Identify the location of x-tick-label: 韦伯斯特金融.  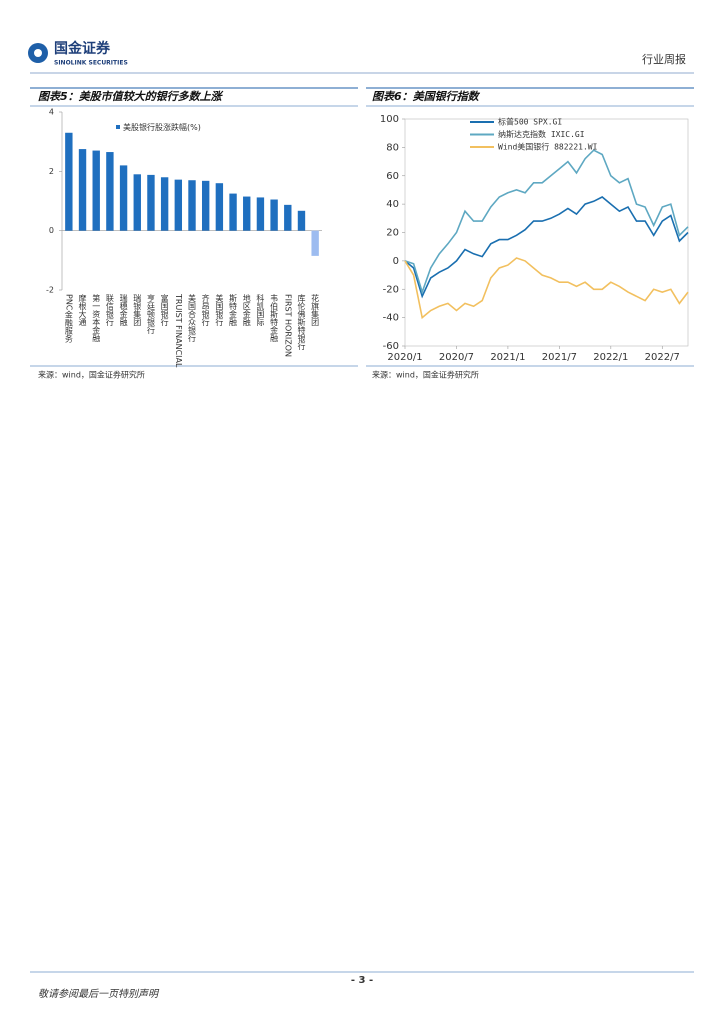
(274, 318).